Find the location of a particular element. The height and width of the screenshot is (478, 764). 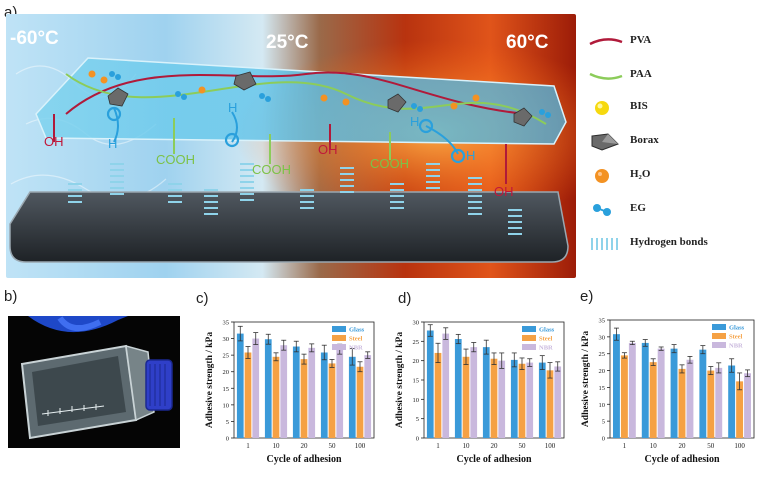

eg-molecule-icon is located at coordinates (602, 210).